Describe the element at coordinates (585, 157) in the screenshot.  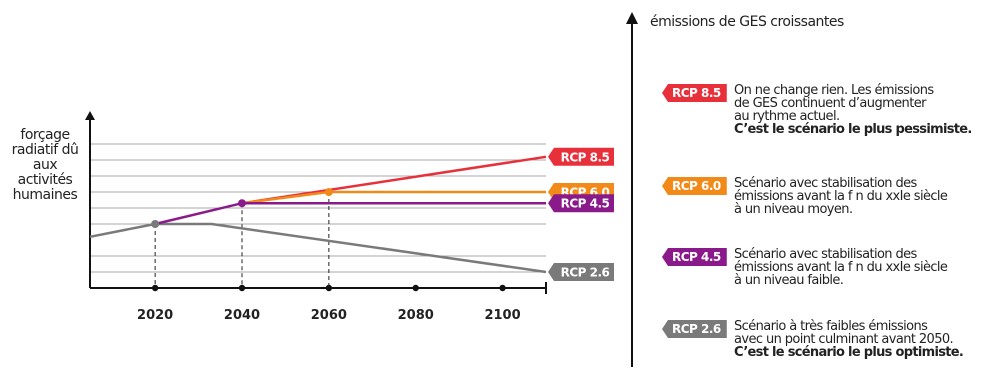
I see `series-end-label: RCP 8.5` at that location.